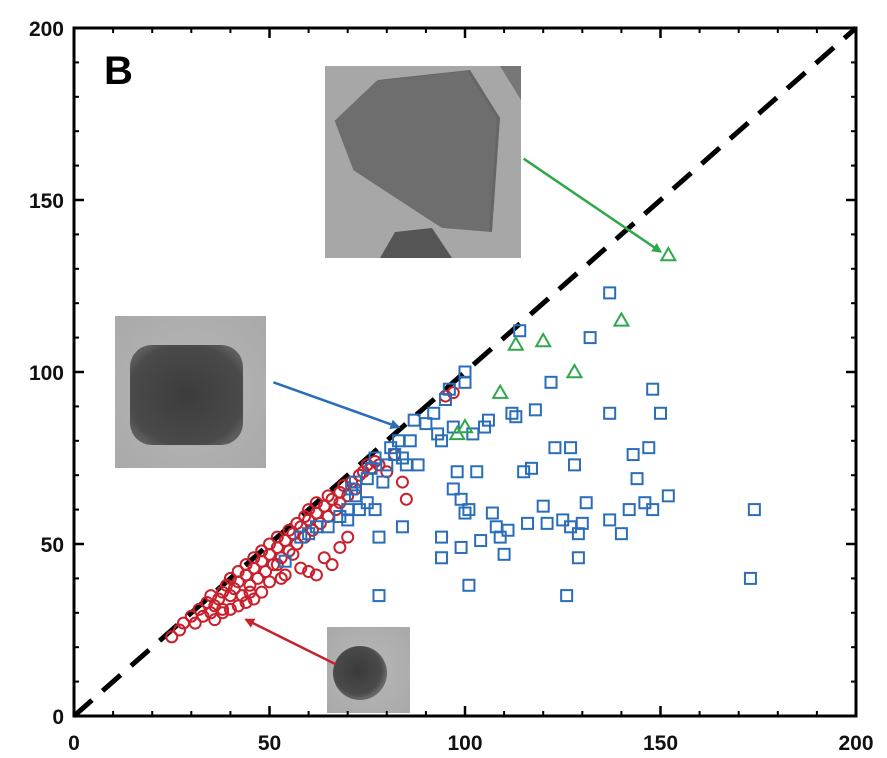 Image resolution: width=887 pixels, height=758 pixels. I want to click on x-tick-label: 0, so click(74, 743).